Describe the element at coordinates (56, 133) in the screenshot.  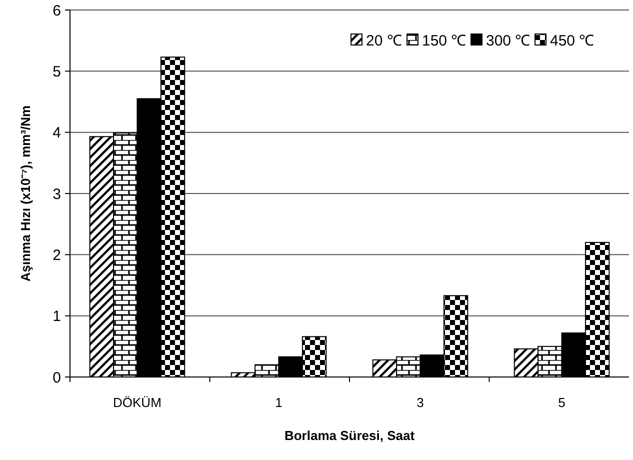
I see `y-tick-label: 4` at that location.